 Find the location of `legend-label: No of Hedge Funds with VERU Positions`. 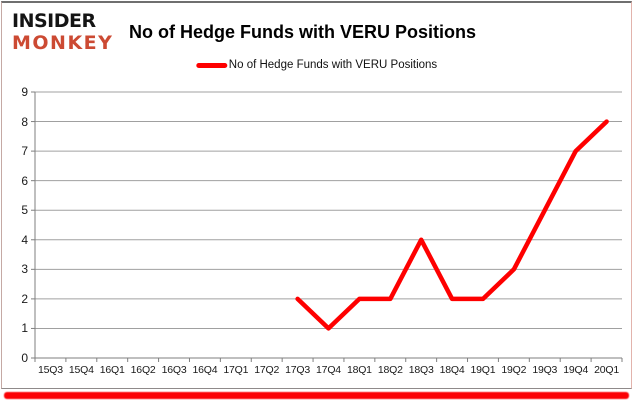

legend-label: No of Hedge Funds with VERU Positions is located at coordinates (333, 65).